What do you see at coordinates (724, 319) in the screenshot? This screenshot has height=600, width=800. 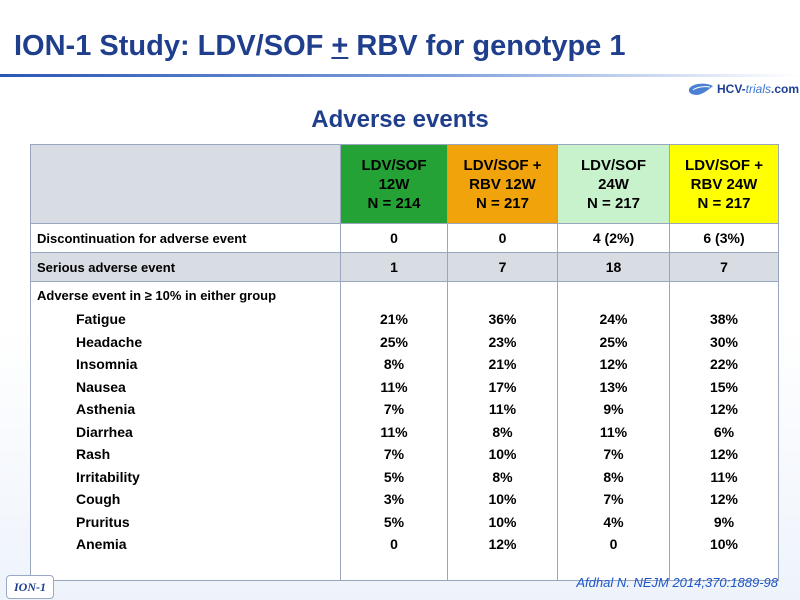 I see `ae-value: 38%` at bounding box center [724, 319].